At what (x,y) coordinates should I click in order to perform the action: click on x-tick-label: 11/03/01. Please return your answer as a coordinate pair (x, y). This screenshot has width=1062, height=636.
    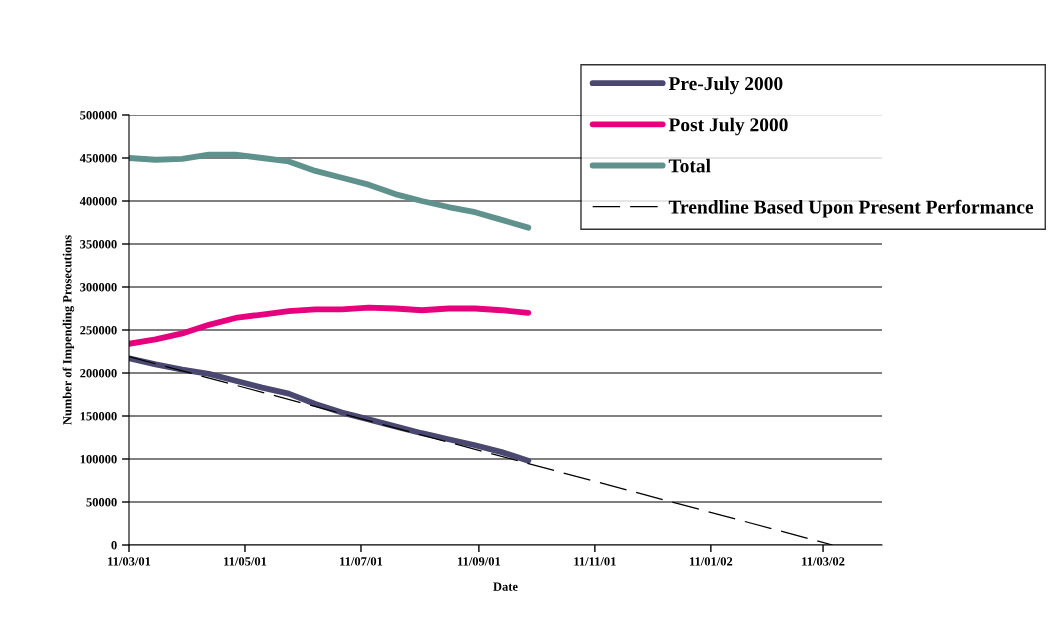
    Looking at the image, I should click on (129, 561).